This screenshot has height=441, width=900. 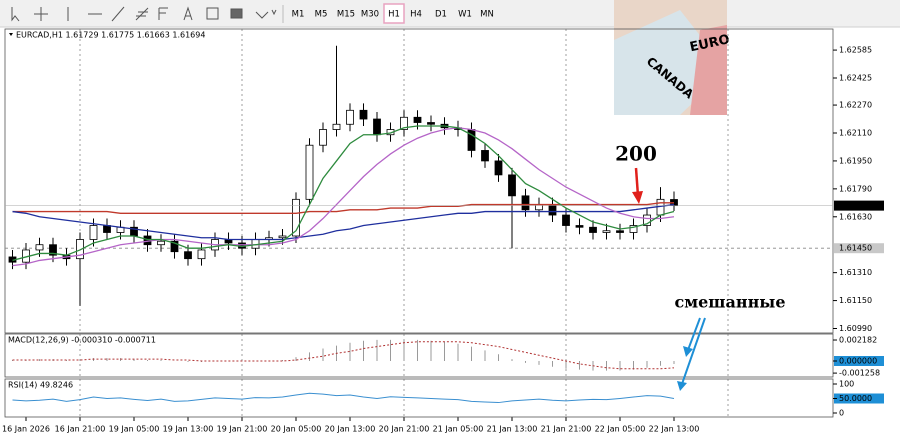 I want to click on timeframe-button: MN, so click(x=487, y=15).